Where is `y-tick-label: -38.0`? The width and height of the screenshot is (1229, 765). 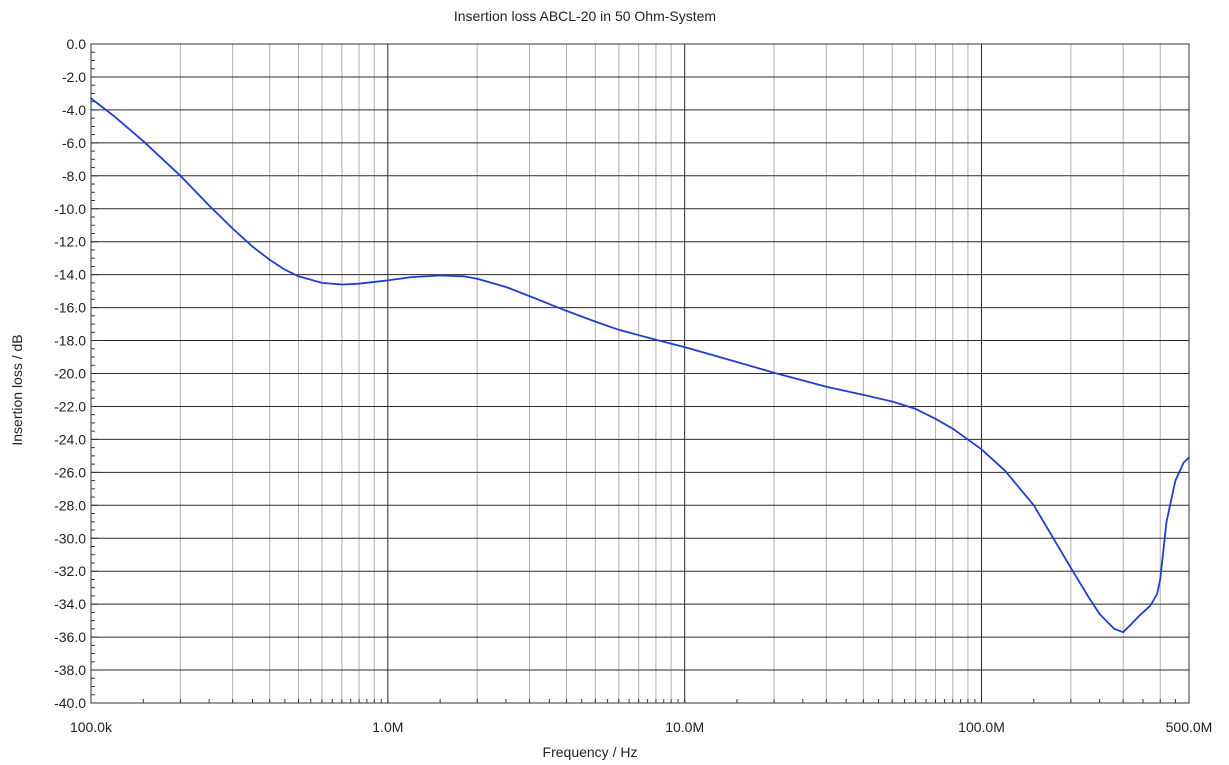
y-tick-label: -38.0 is located at coordinates (70, 670).